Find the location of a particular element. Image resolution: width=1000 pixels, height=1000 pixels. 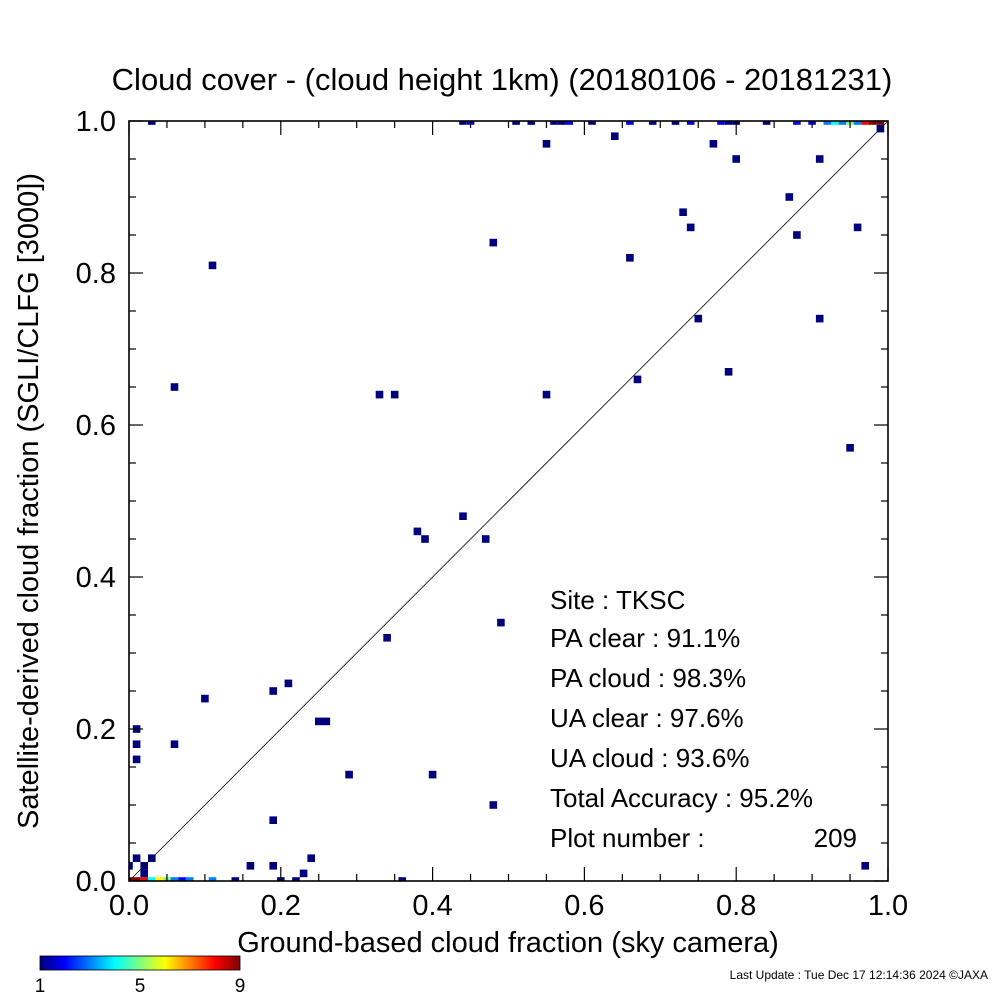

x-tick-label: 0.8 is located at coordinates (736, 906).